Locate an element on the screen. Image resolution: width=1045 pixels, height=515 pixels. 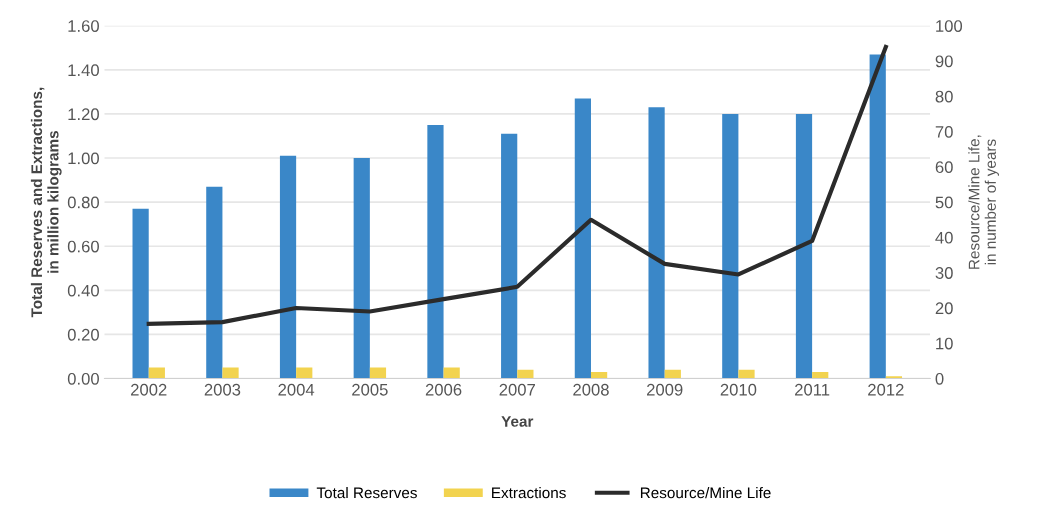
x-tick-label: 2004 is located at coordinates (296, 389).